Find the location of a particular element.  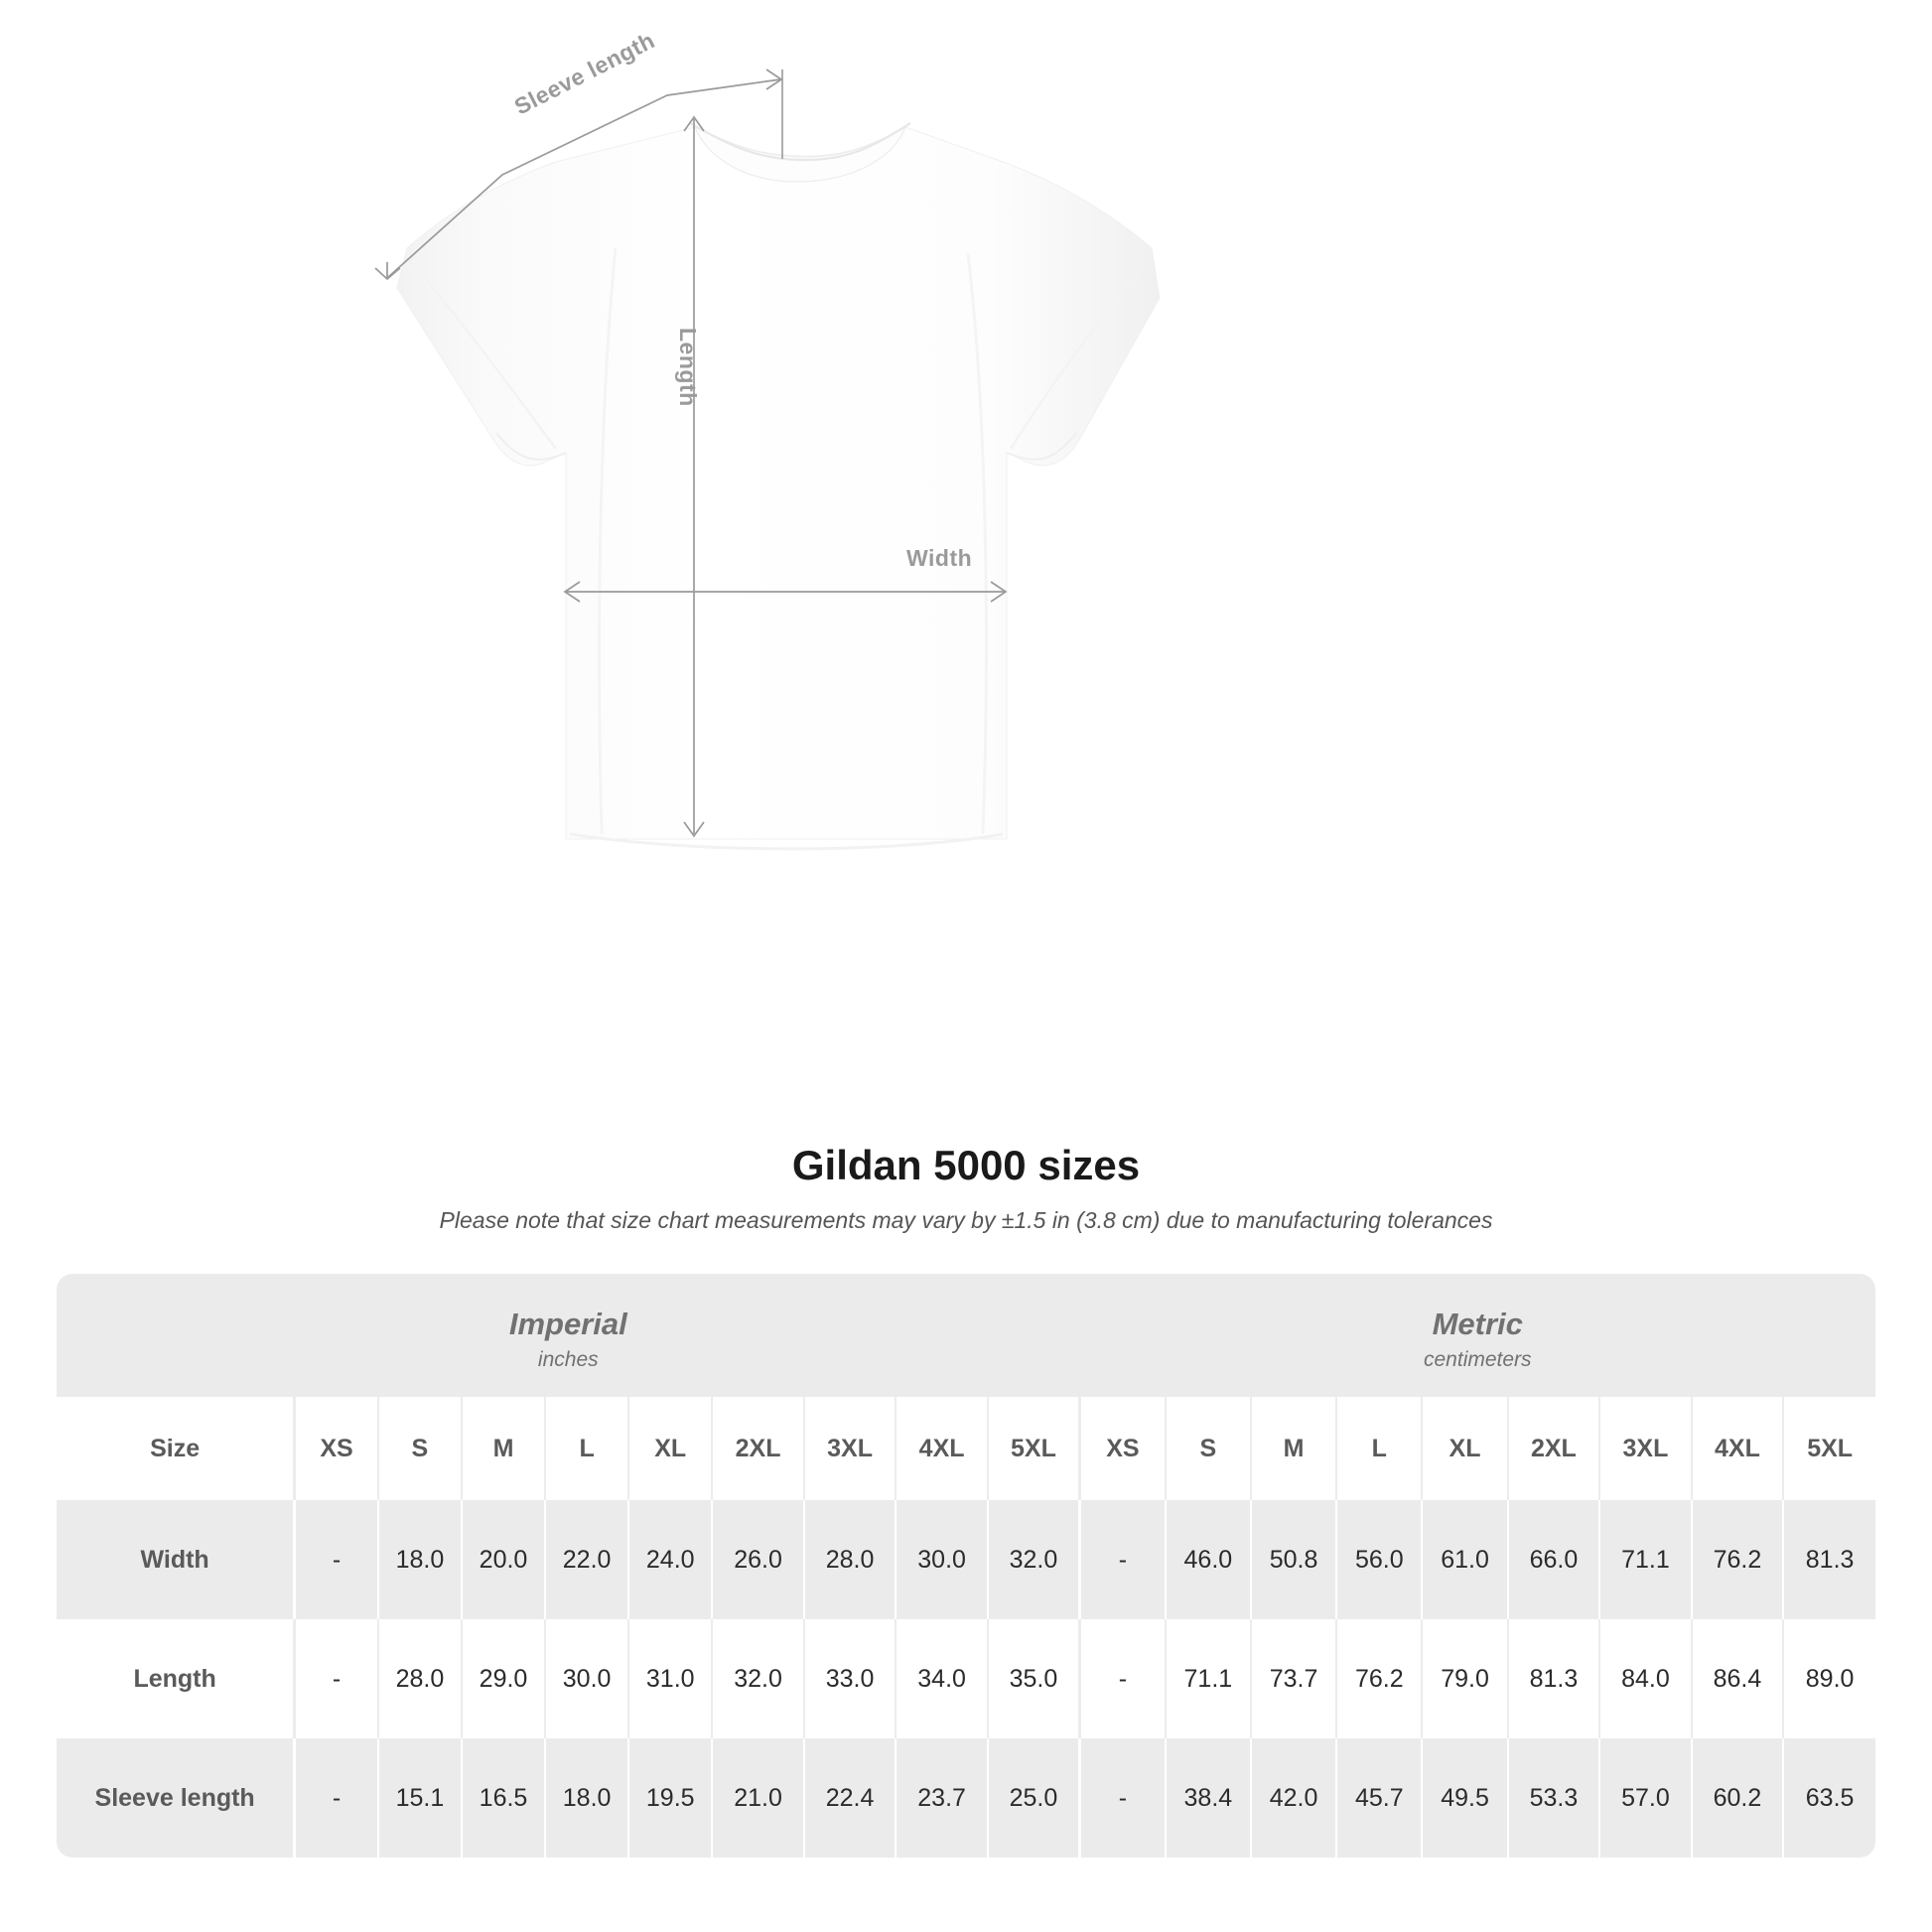

cell-length-metric-3xl: 84.0 is located at coordinates (1645, 1679).